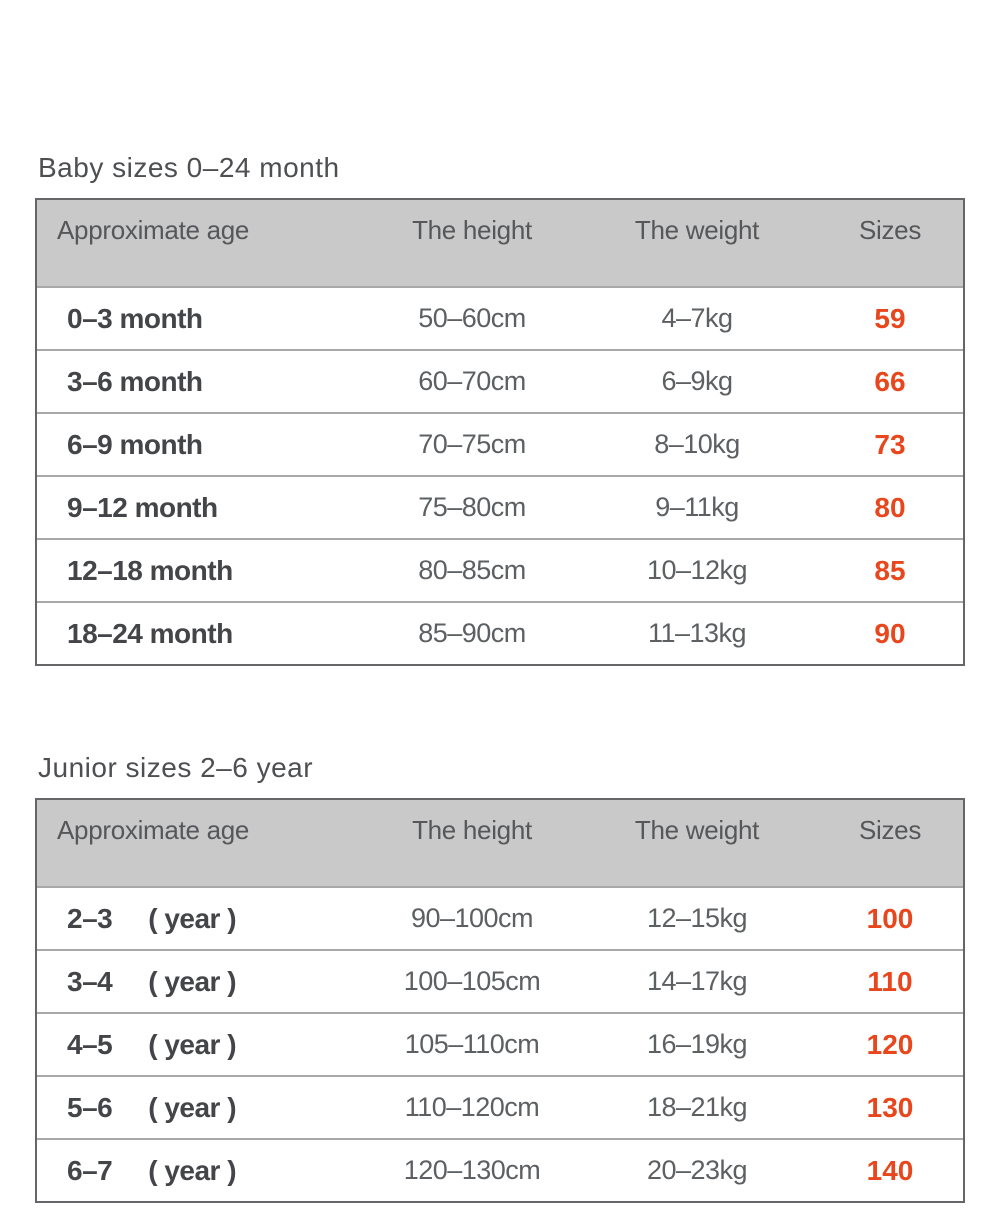 The width and height of the screenshot is (1000, 1232). What do you see at coordinates (472, 981) in the screenshot?
I see `height-cell: 100–105cm` at bounding box center [472, 981].